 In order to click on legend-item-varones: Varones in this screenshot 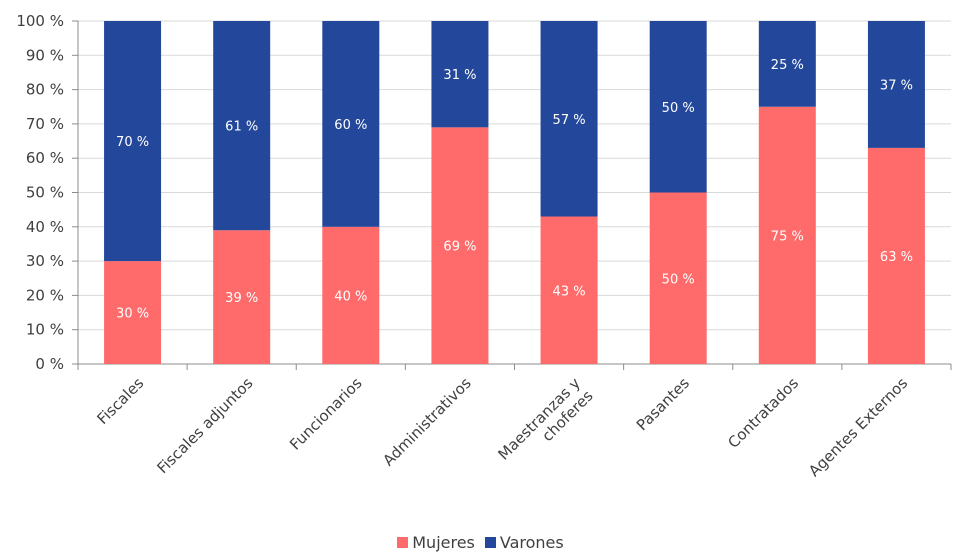, I will do `click(524, 542)`.